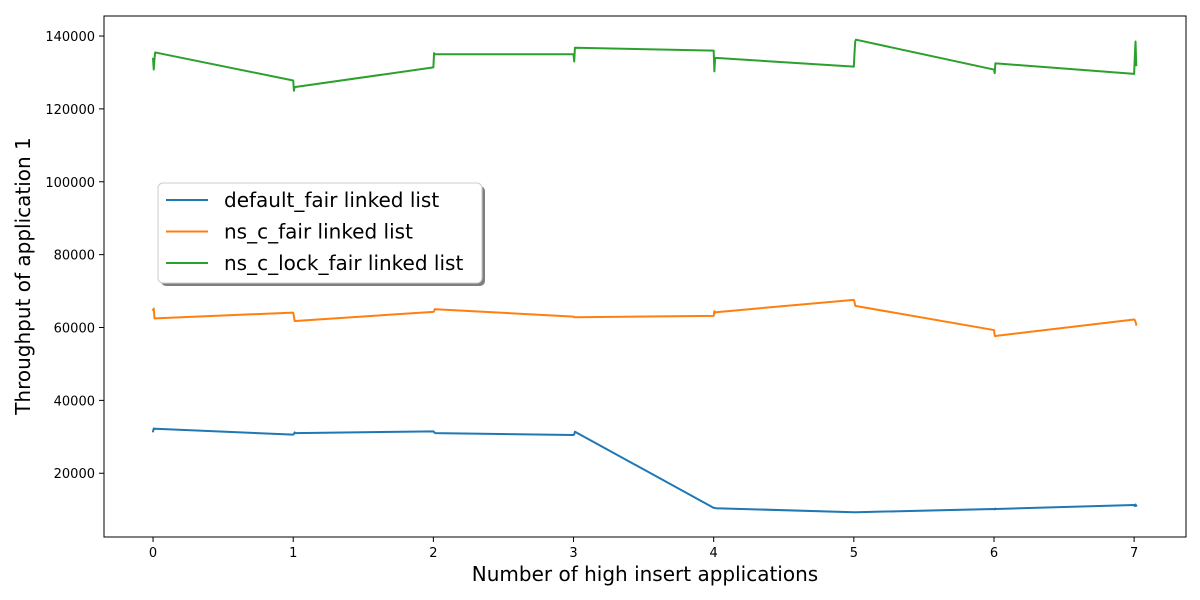 The width and height of the screenshot is (1200, 600). Describe the element at coordinates (343, 263) in the screenshot. I see `legend-label-2: ns_c_lock_fair linked list` at that location.